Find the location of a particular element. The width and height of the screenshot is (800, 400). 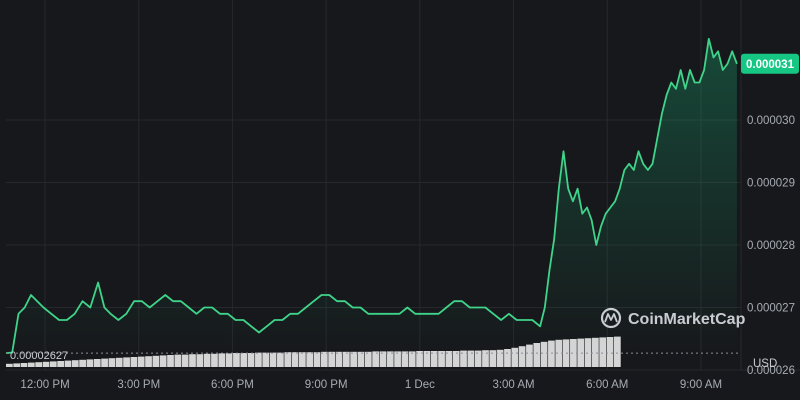

y-tick-label: 0.000028 is located at coordinates (771, 246).